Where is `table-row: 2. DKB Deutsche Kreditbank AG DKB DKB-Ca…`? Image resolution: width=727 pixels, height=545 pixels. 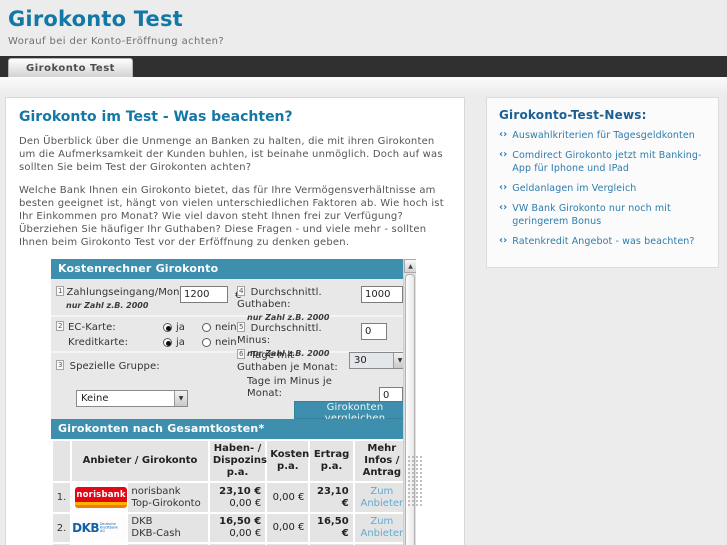 table-row: 2. DKB Deutsche Kreditbank AG DKB DKB-Ca… is located at coordinates (231, 528).